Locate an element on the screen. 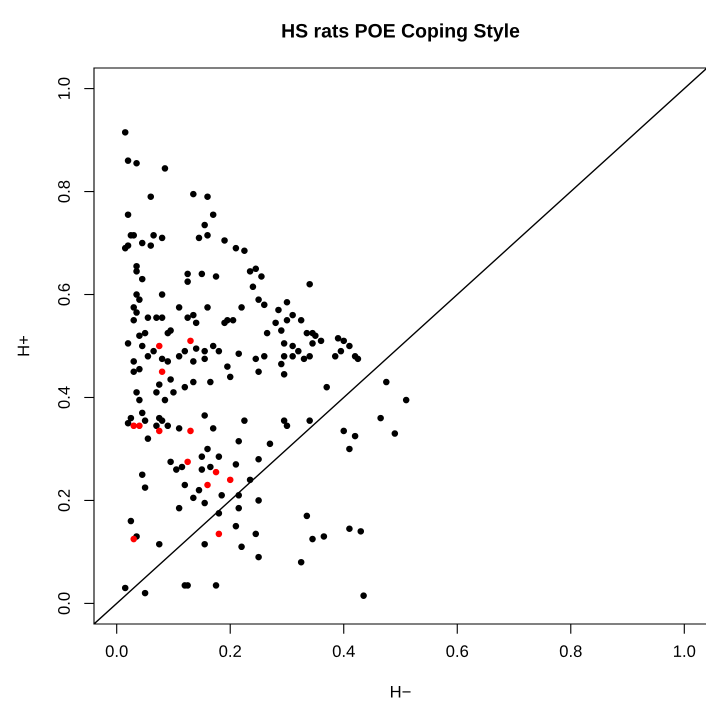 The width and height of the screenshot is (706, 705). y-tick-label: 0.8 is located at coordinates (64, 191).